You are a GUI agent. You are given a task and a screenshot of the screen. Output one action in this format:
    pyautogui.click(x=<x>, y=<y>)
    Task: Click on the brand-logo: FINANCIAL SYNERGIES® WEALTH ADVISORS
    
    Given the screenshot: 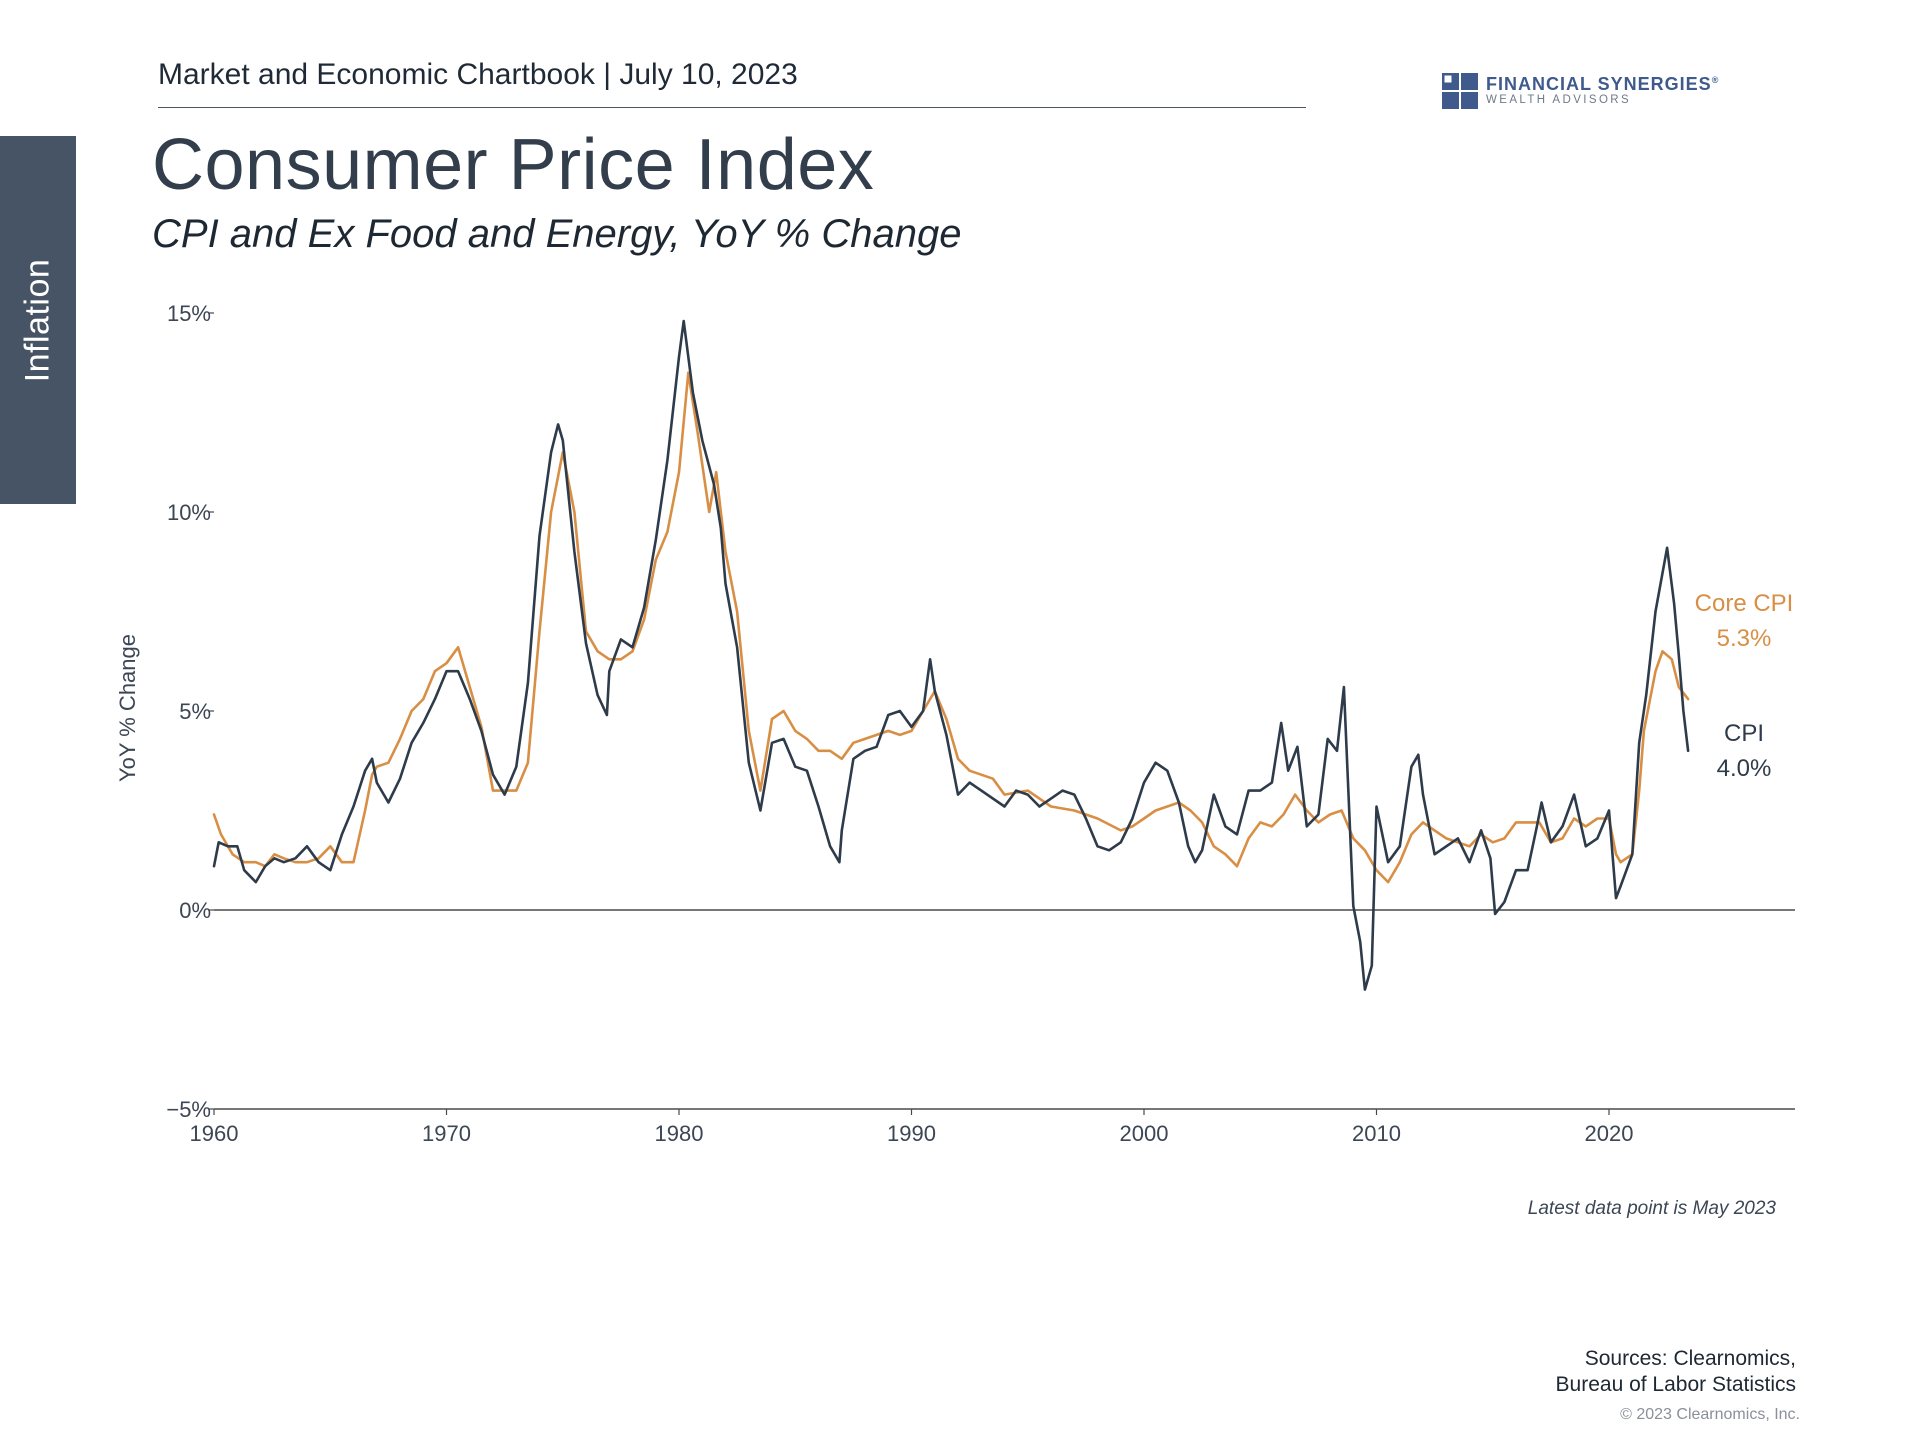 What is the action you would take?
    pyautogui.click(x=1580, y=91)
    